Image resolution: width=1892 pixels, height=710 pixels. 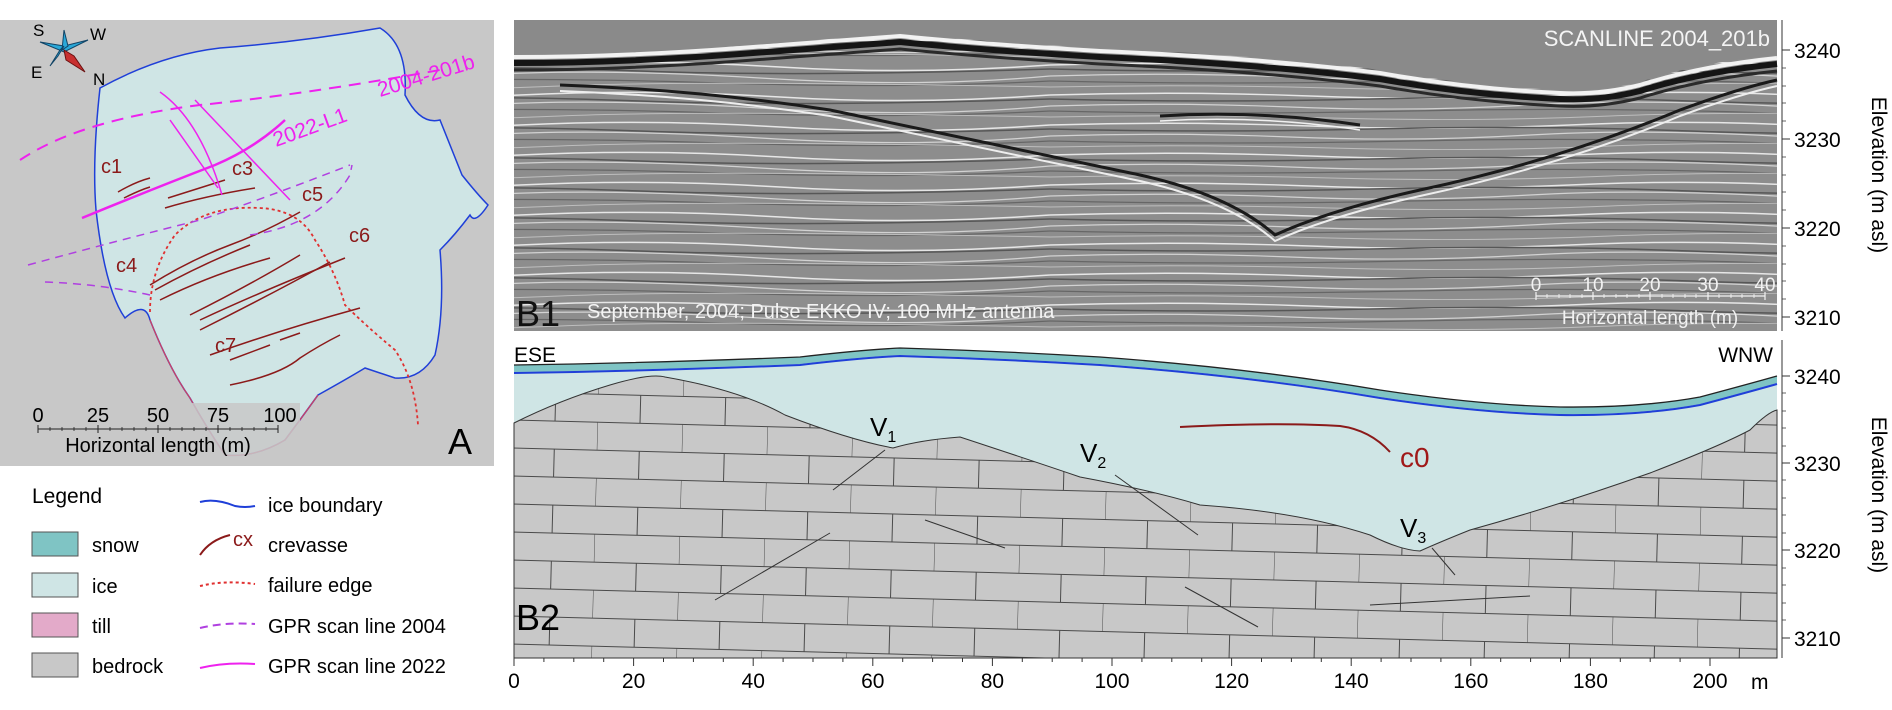 What do you see at coordinates (1285, 438) in the screenshot?
I see `crevasse-c0-line` at bounding box center [1285, 438].